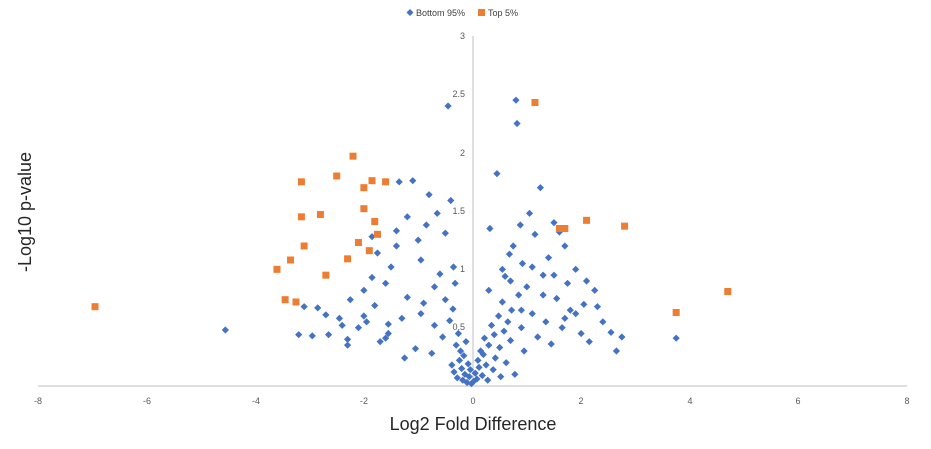 The height and width of the screenshot is (449, 931). I want to click on y-tick-label: 1.5, so click(458, 211).